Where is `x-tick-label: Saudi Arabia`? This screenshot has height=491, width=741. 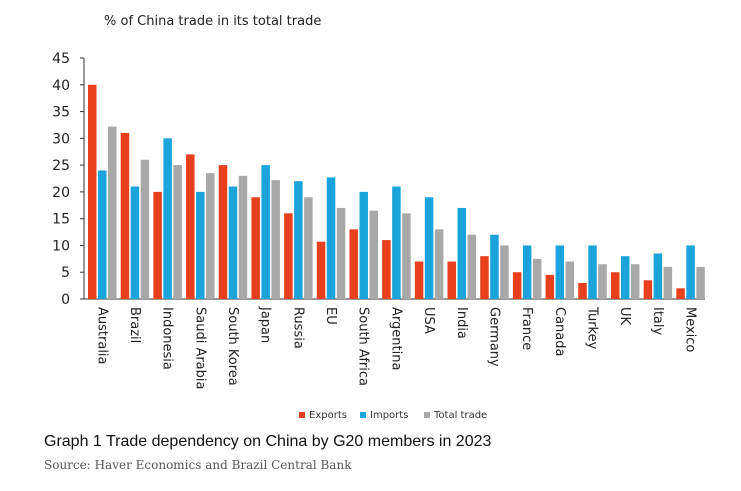
x-tick-label: Saudi Arabia is located at coordinates (199, 348).